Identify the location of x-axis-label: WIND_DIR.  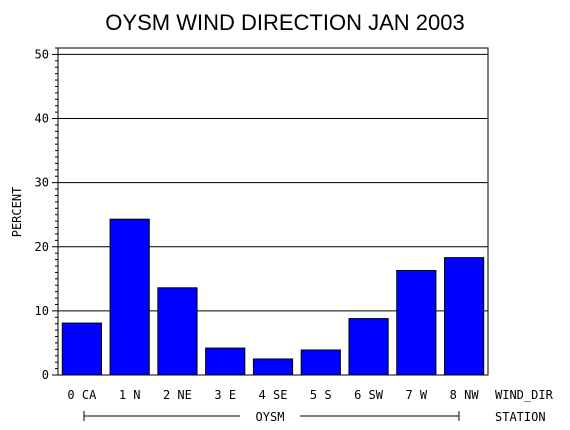
(524, 395).